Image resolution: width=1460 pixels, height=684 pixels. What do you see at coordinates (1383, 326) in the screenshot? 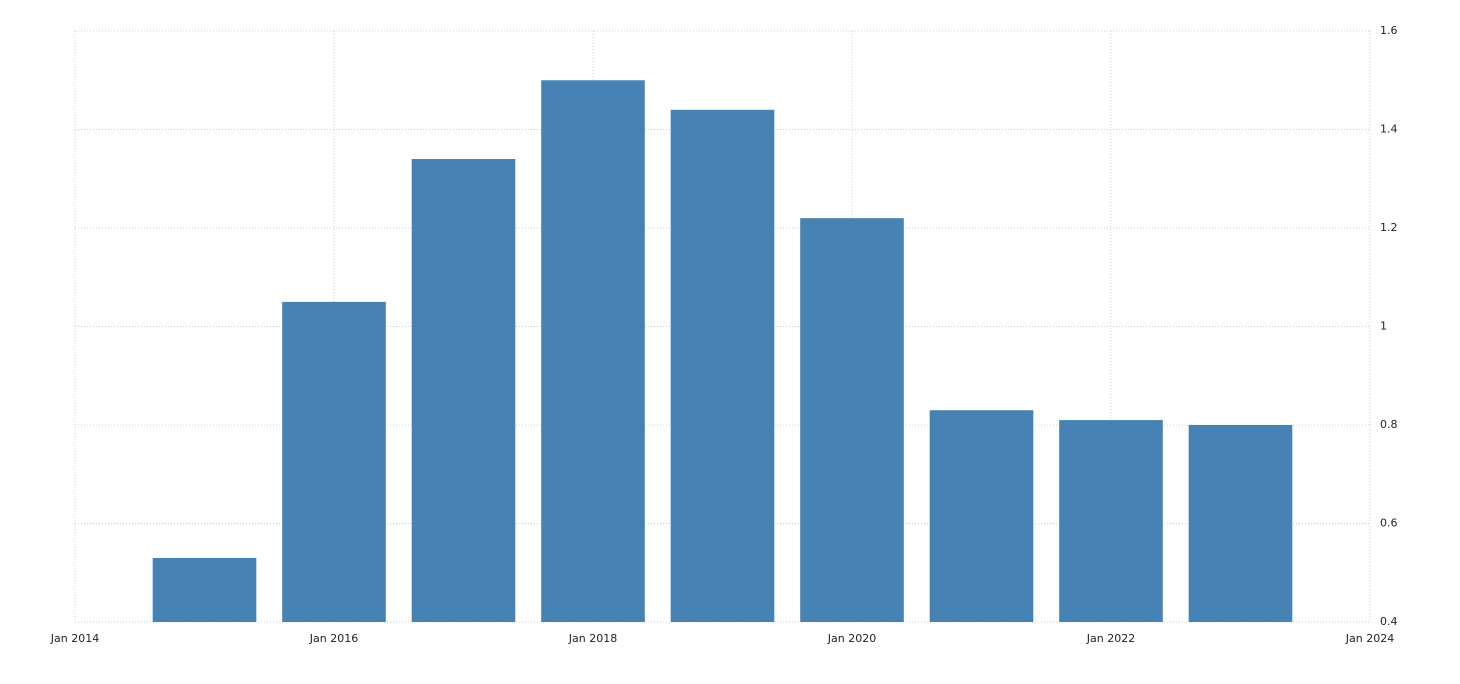
I see `y-tick-label: 1` at bounding box center [1383, 326].